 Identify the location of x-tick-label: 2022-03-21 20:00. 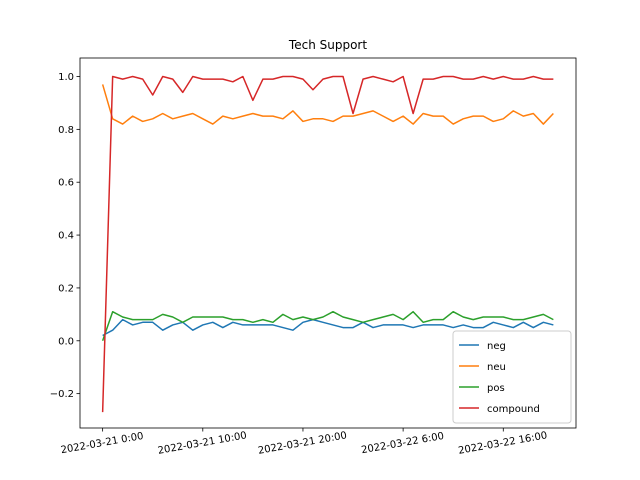
(302, 443).